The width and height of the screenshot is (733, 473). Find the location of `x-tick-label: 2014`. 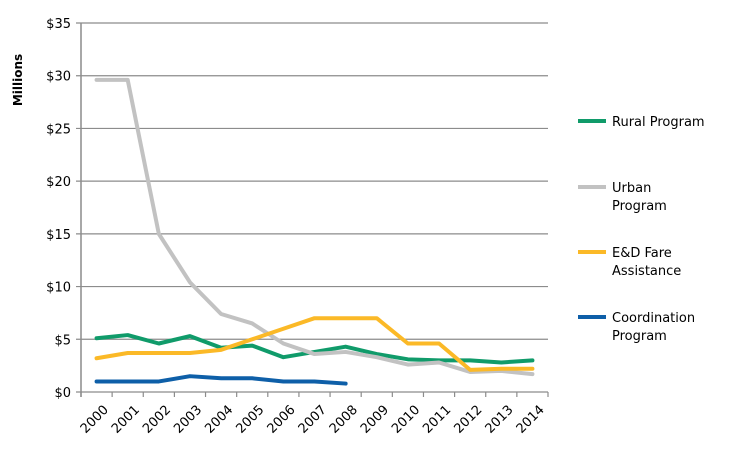

x-tick-label: 2014 is located at coordinates (531, 420).